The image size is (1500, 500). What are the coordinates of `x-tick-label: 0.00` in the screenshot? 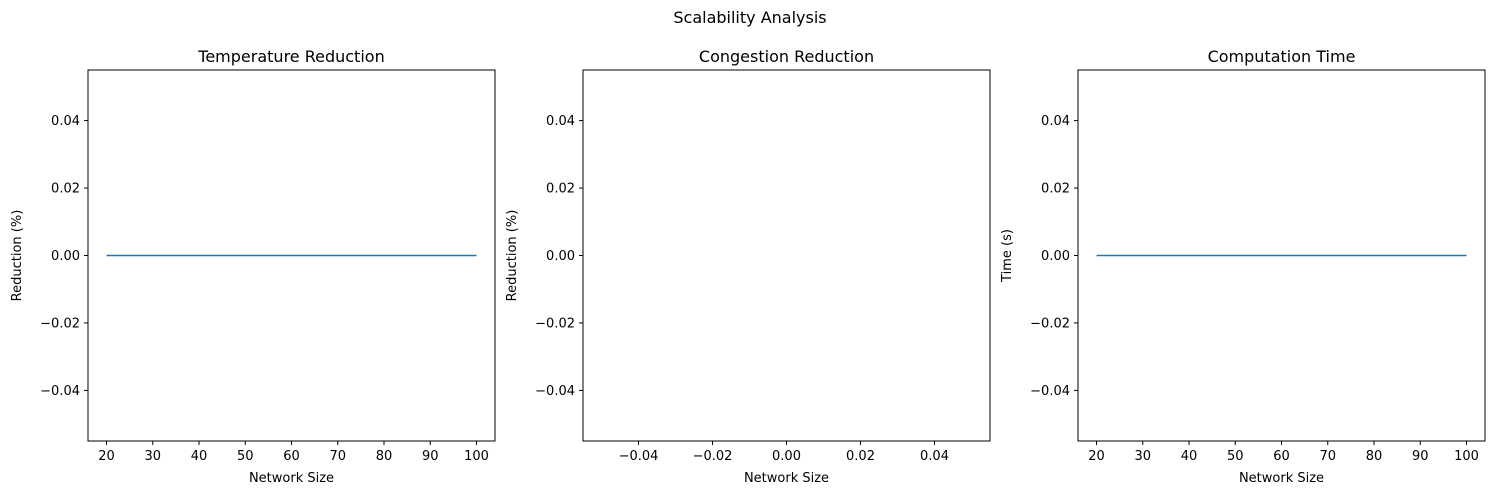 It's located at (786, 456).